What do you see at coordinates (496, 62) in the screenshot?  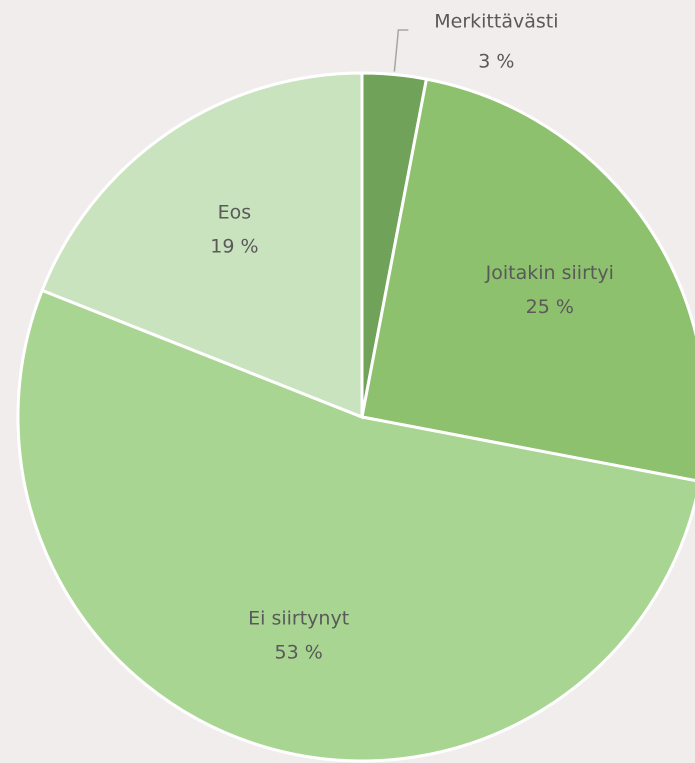 I see `slice-value-label: 3 %` at bounding box center [496, 62].